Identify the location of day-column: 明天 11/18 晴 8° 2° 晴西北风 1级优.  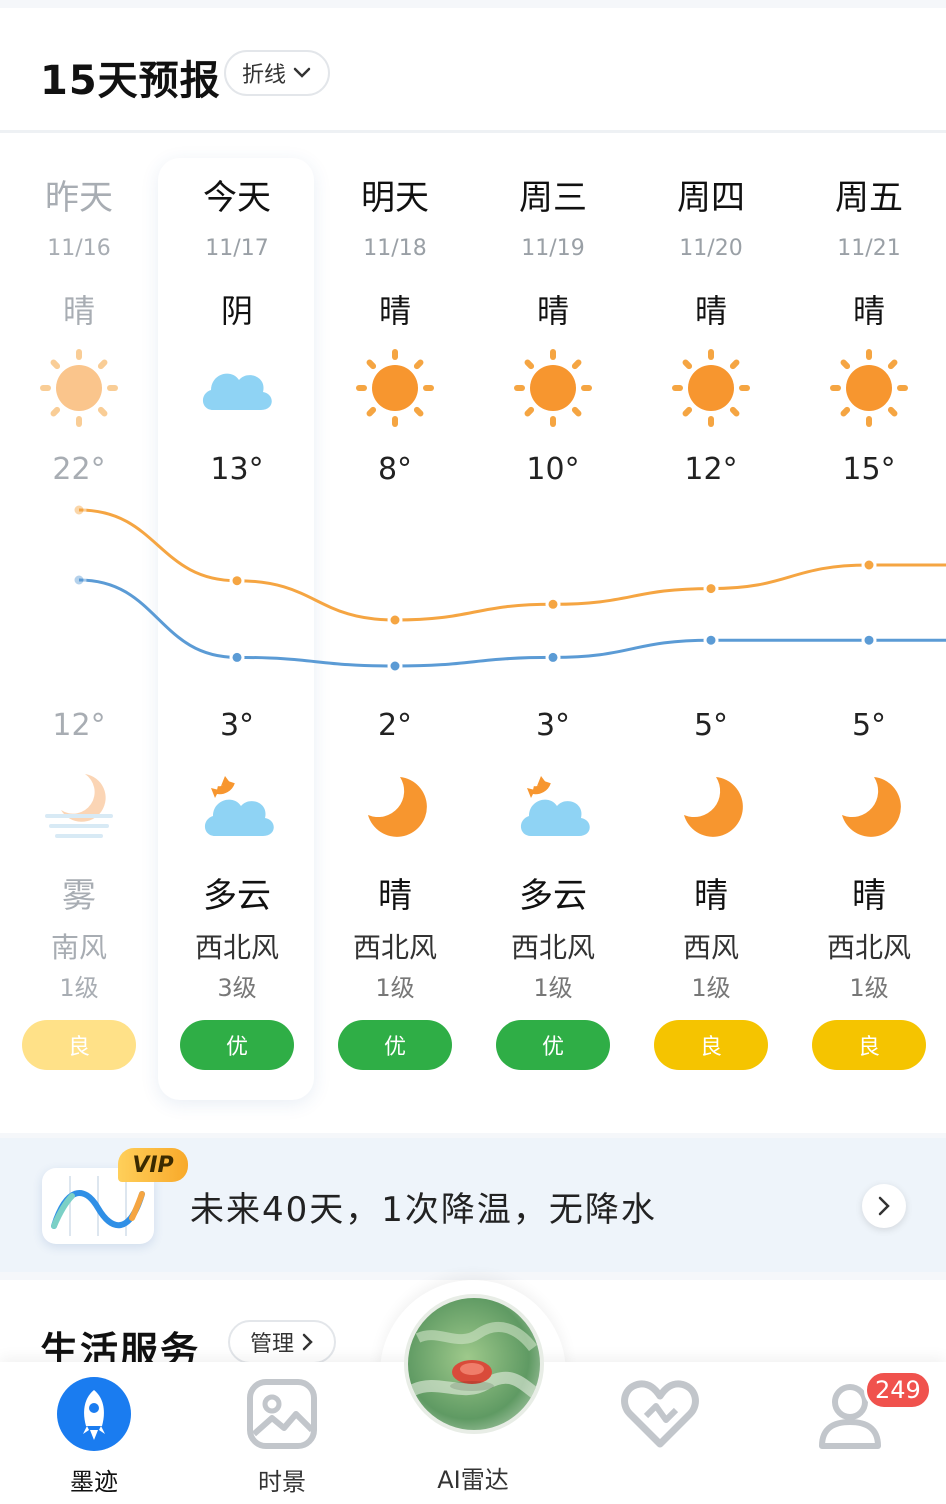
(395, 562).